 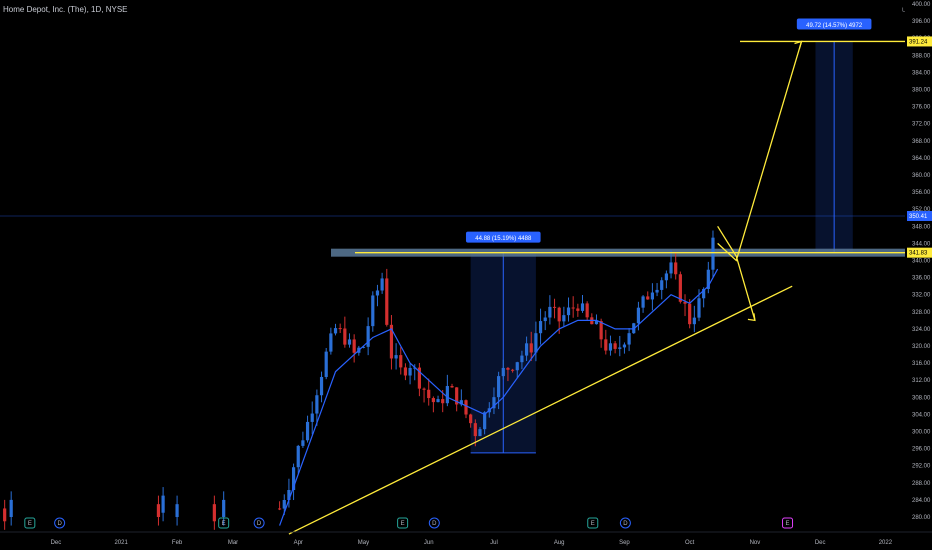 What do you see at coordinates (298, 543) in the screenshot?
I see `x-tick-label: Apr` at bounding box center [298, 543].